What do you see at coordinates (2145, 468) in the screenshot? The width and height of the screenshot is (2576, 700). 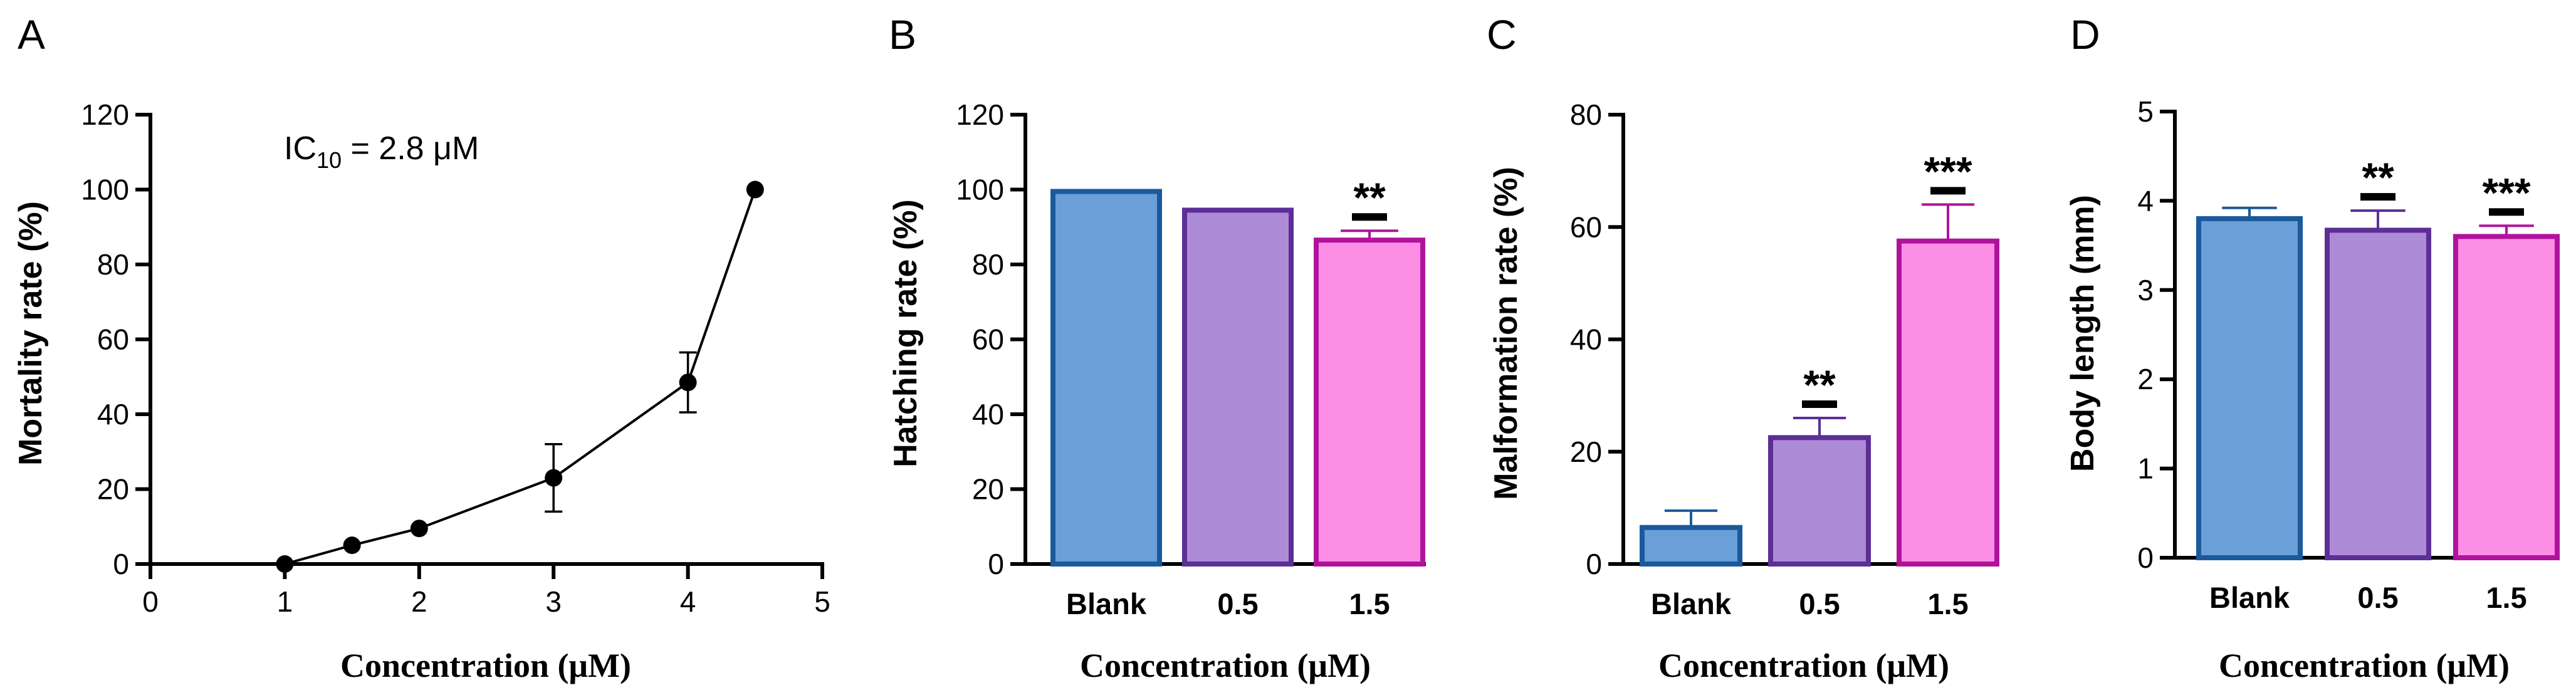 I see `y-tick-label: 1` at bounding box center [2145, 468].